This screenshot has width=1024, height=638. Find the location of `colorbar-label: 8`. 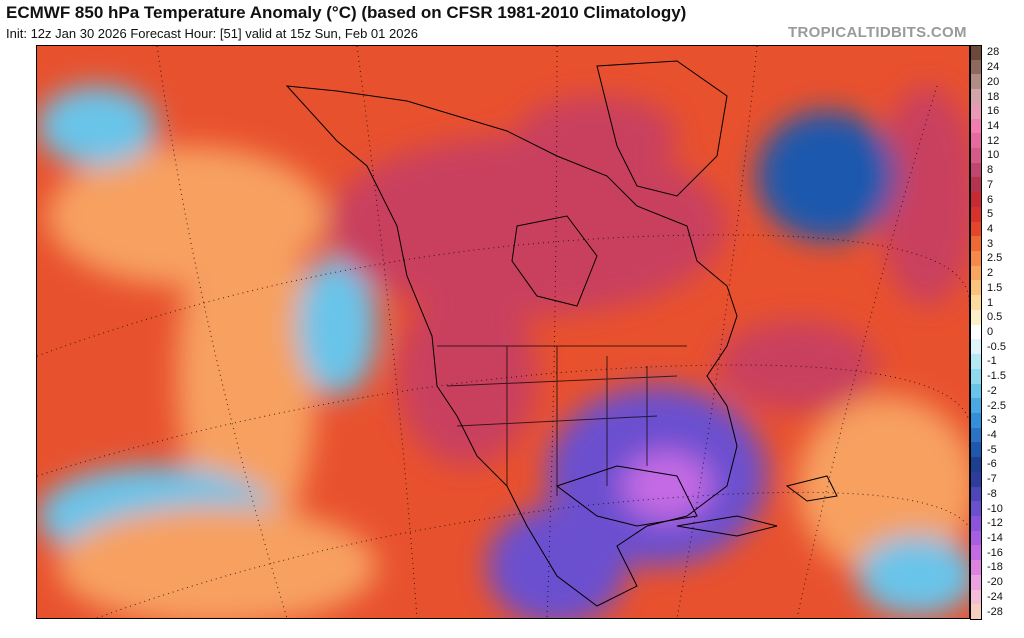

colorbar-label: 8 is located at coordinates (990, 170).